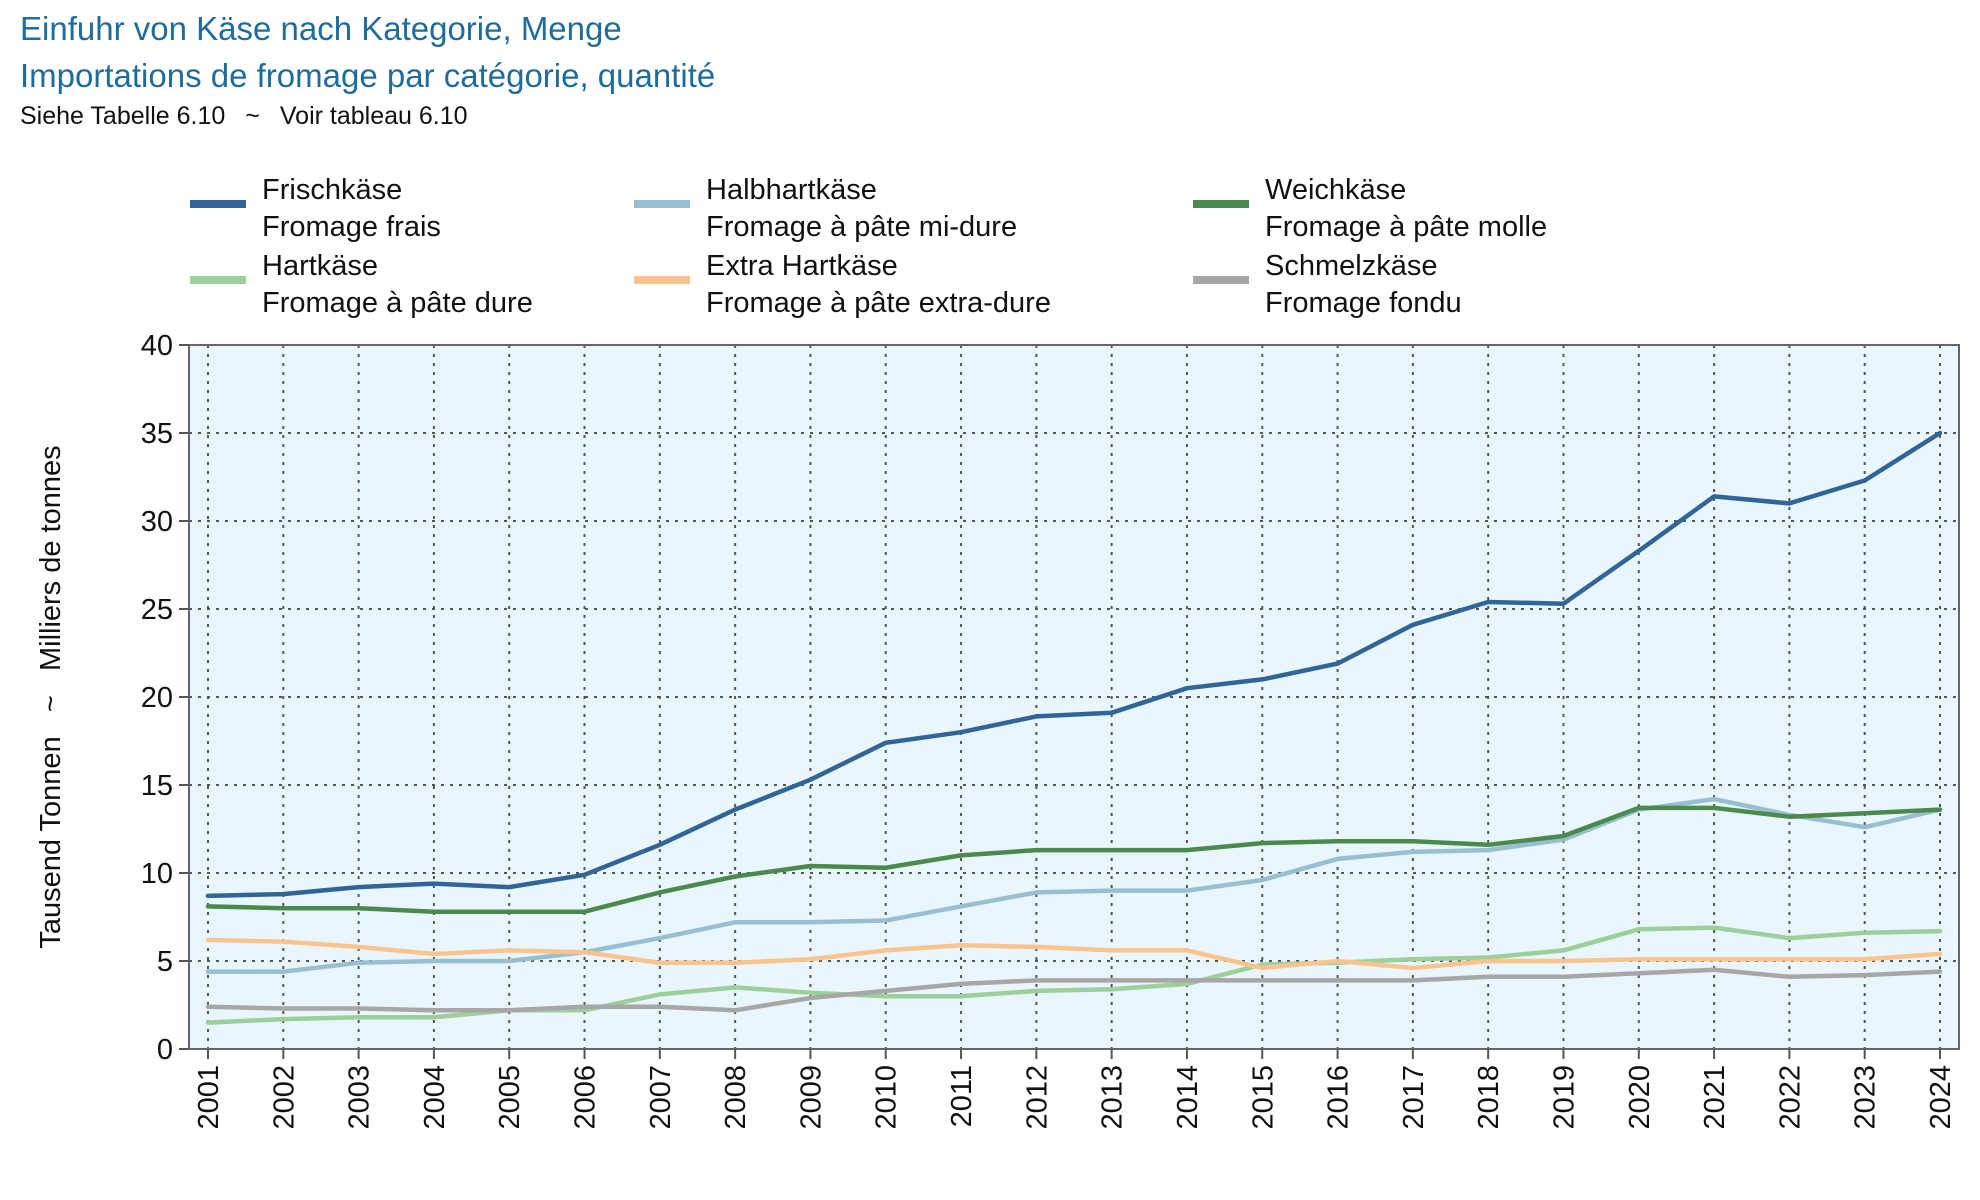 This screenshot has height=1200, width=1980. I want to click on x-tick-label: 2011, so click(962, 1096).